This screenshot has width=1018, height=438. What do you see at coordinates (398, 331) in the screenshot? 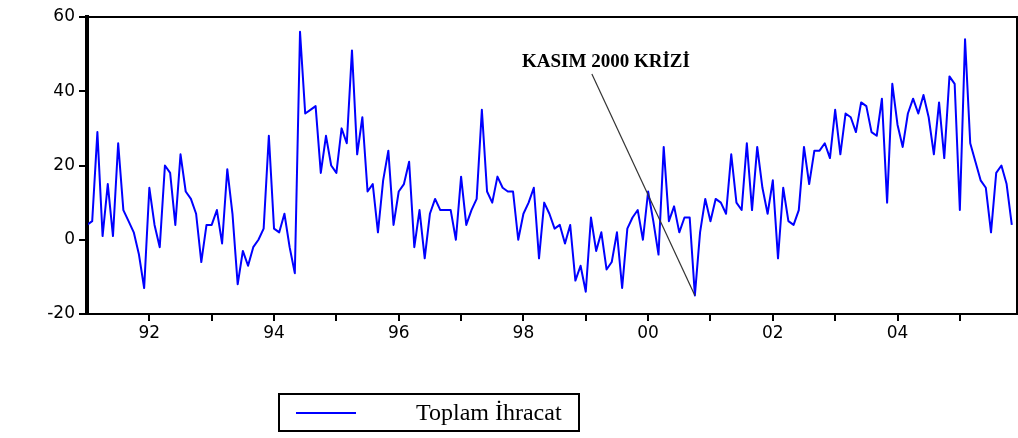
I see `x-tick-label: 96` at bounding box center [398, 331].